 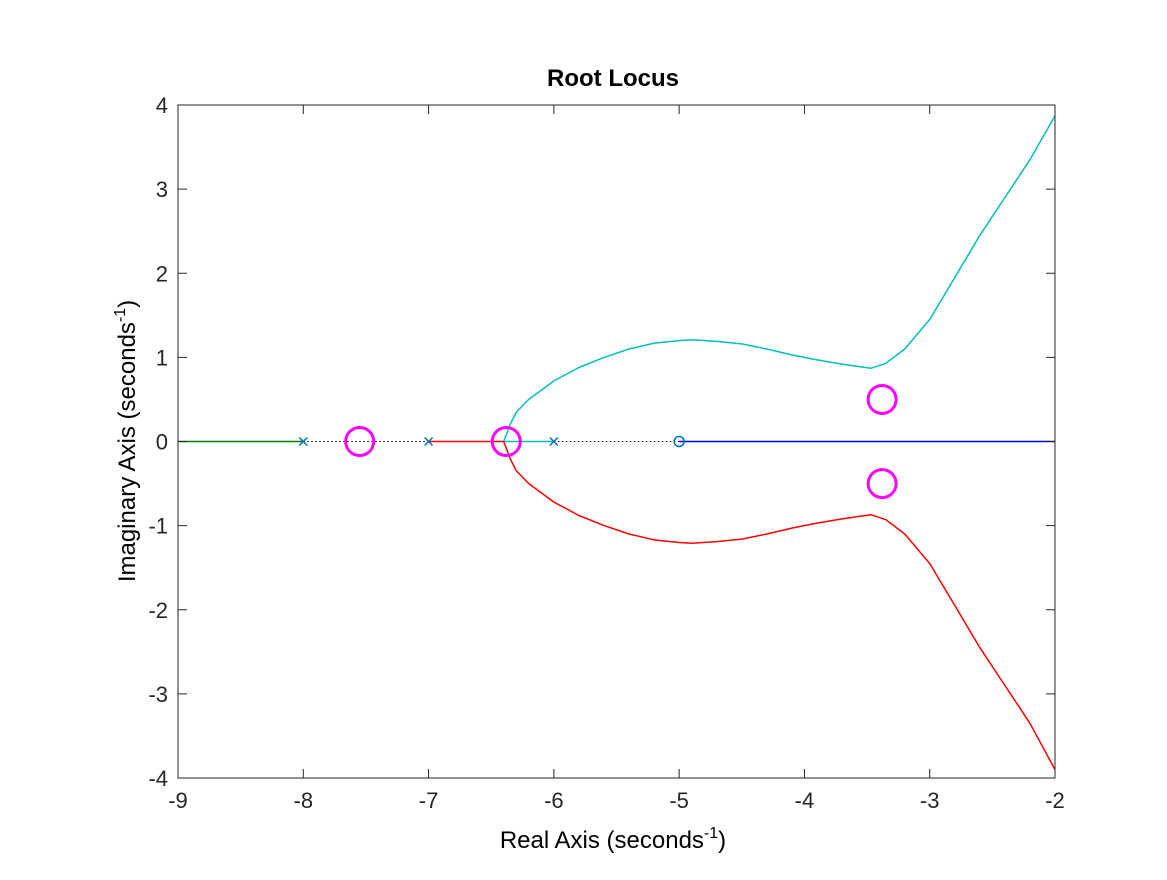 What do you see at coordinates (178, 800) in the screenshot?
I see `x-tick-label-0: -9` at bounding box center [178, 800].